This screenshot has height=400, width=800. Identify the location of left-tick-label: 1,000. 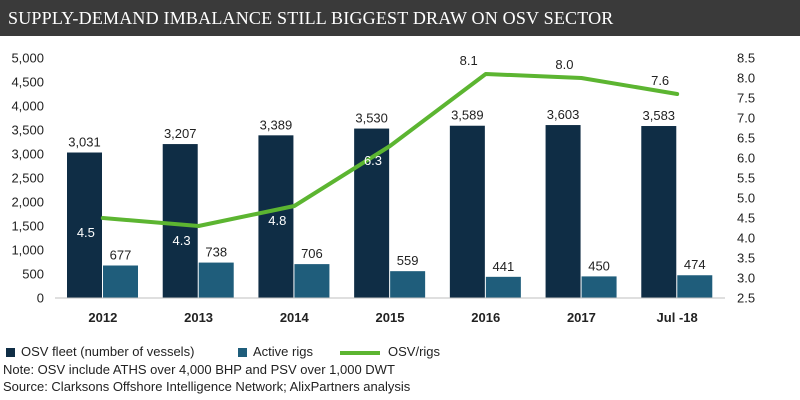
(27, 250).